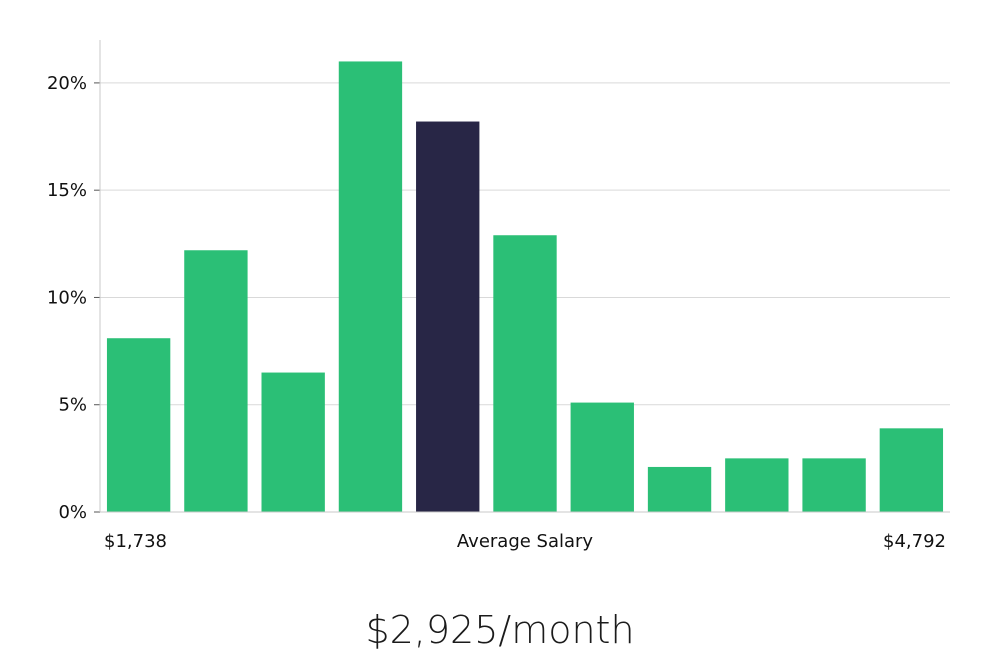 The width and height of the screenshot is (1000, 660). Describe the element at coordinates (135, 541) in the screenshot. I see `x-label-min: $1,738` at that location.